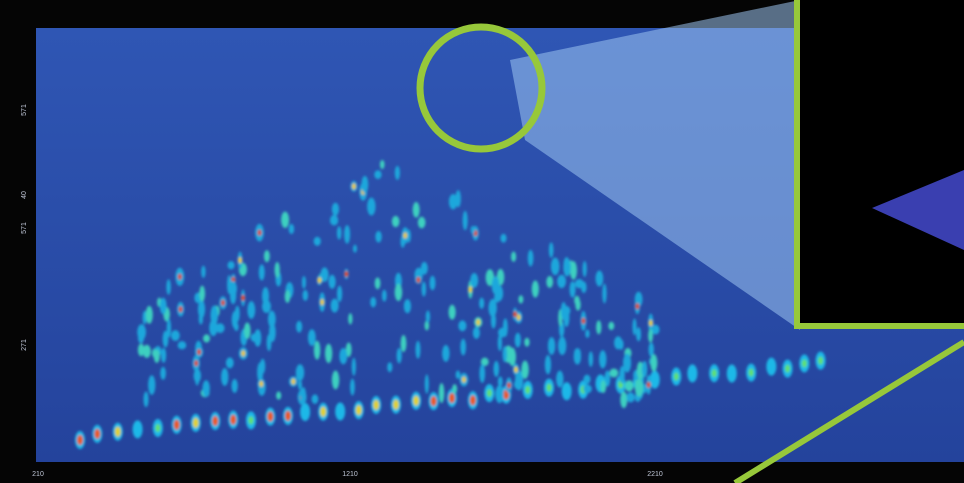 The height and width of the screenshot is (483, 964). What do you see at coordinates (350, 474) in the screenshot?
I see `x-tick-label: 1210` at bounding box center [350, 474].